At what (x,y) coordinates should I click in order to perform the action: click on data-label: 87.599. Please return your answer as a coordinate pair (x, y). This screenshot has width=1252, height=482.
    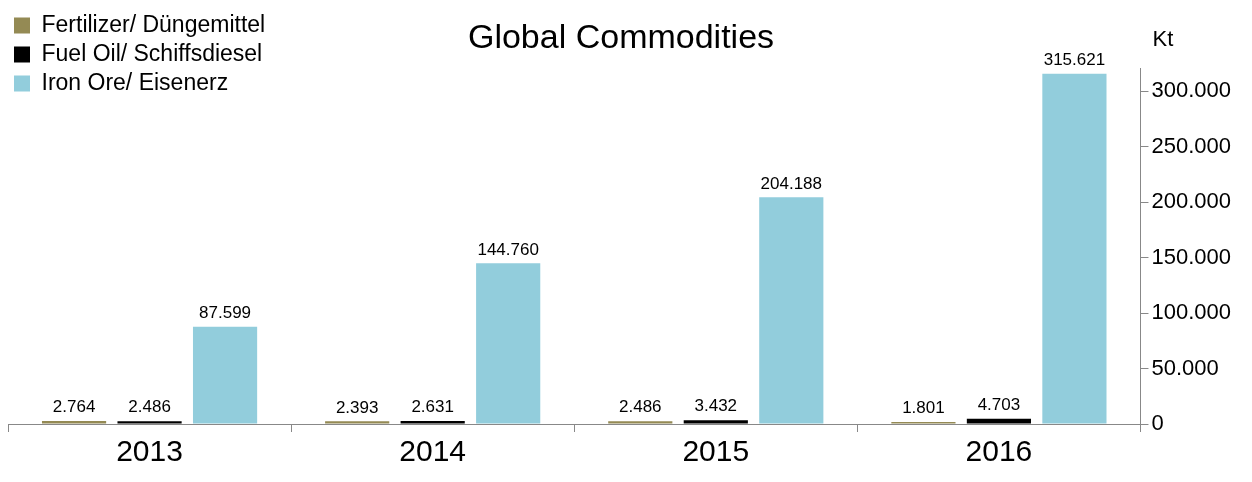
    Looking at the image, I should click on (225, 312).